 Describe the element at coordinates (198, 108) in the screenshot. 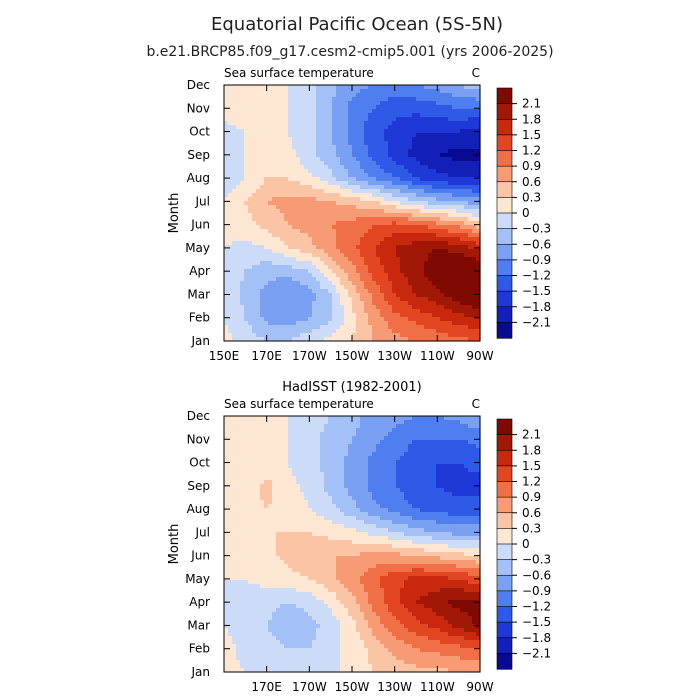

I see `y-tick-label: Nov` at that location.